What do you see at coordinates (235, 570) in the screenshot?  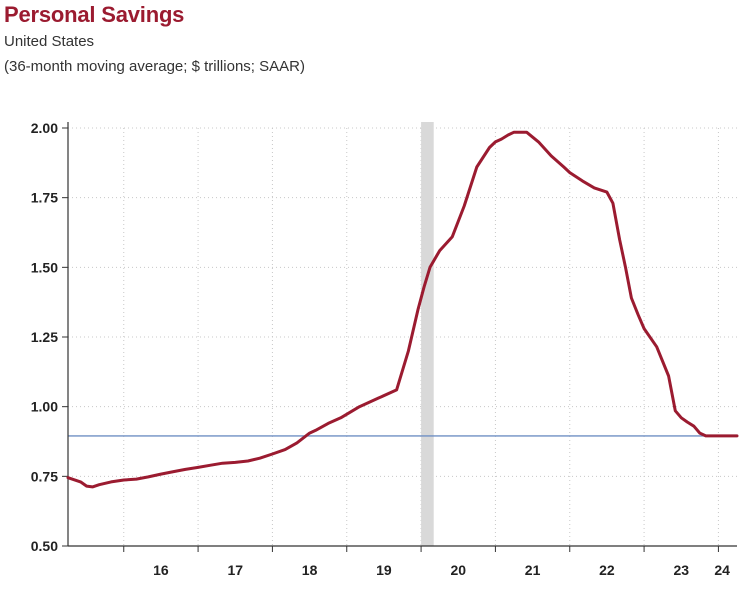 I see `x-tick-label: 17` at bounding box center [235, 570].